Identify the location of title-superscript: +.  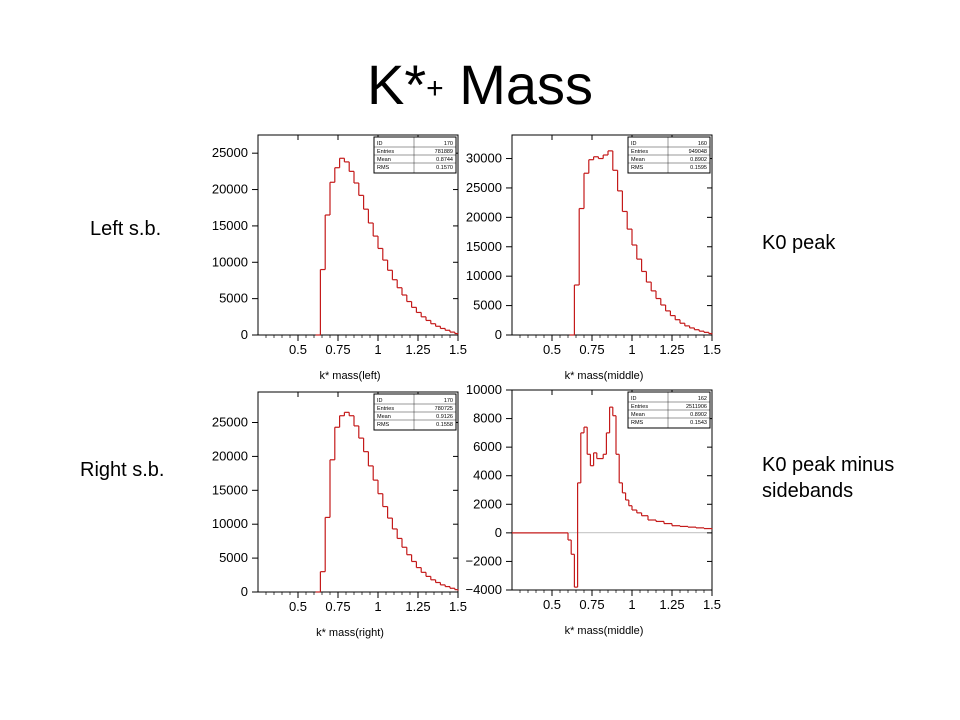
(435, 88).